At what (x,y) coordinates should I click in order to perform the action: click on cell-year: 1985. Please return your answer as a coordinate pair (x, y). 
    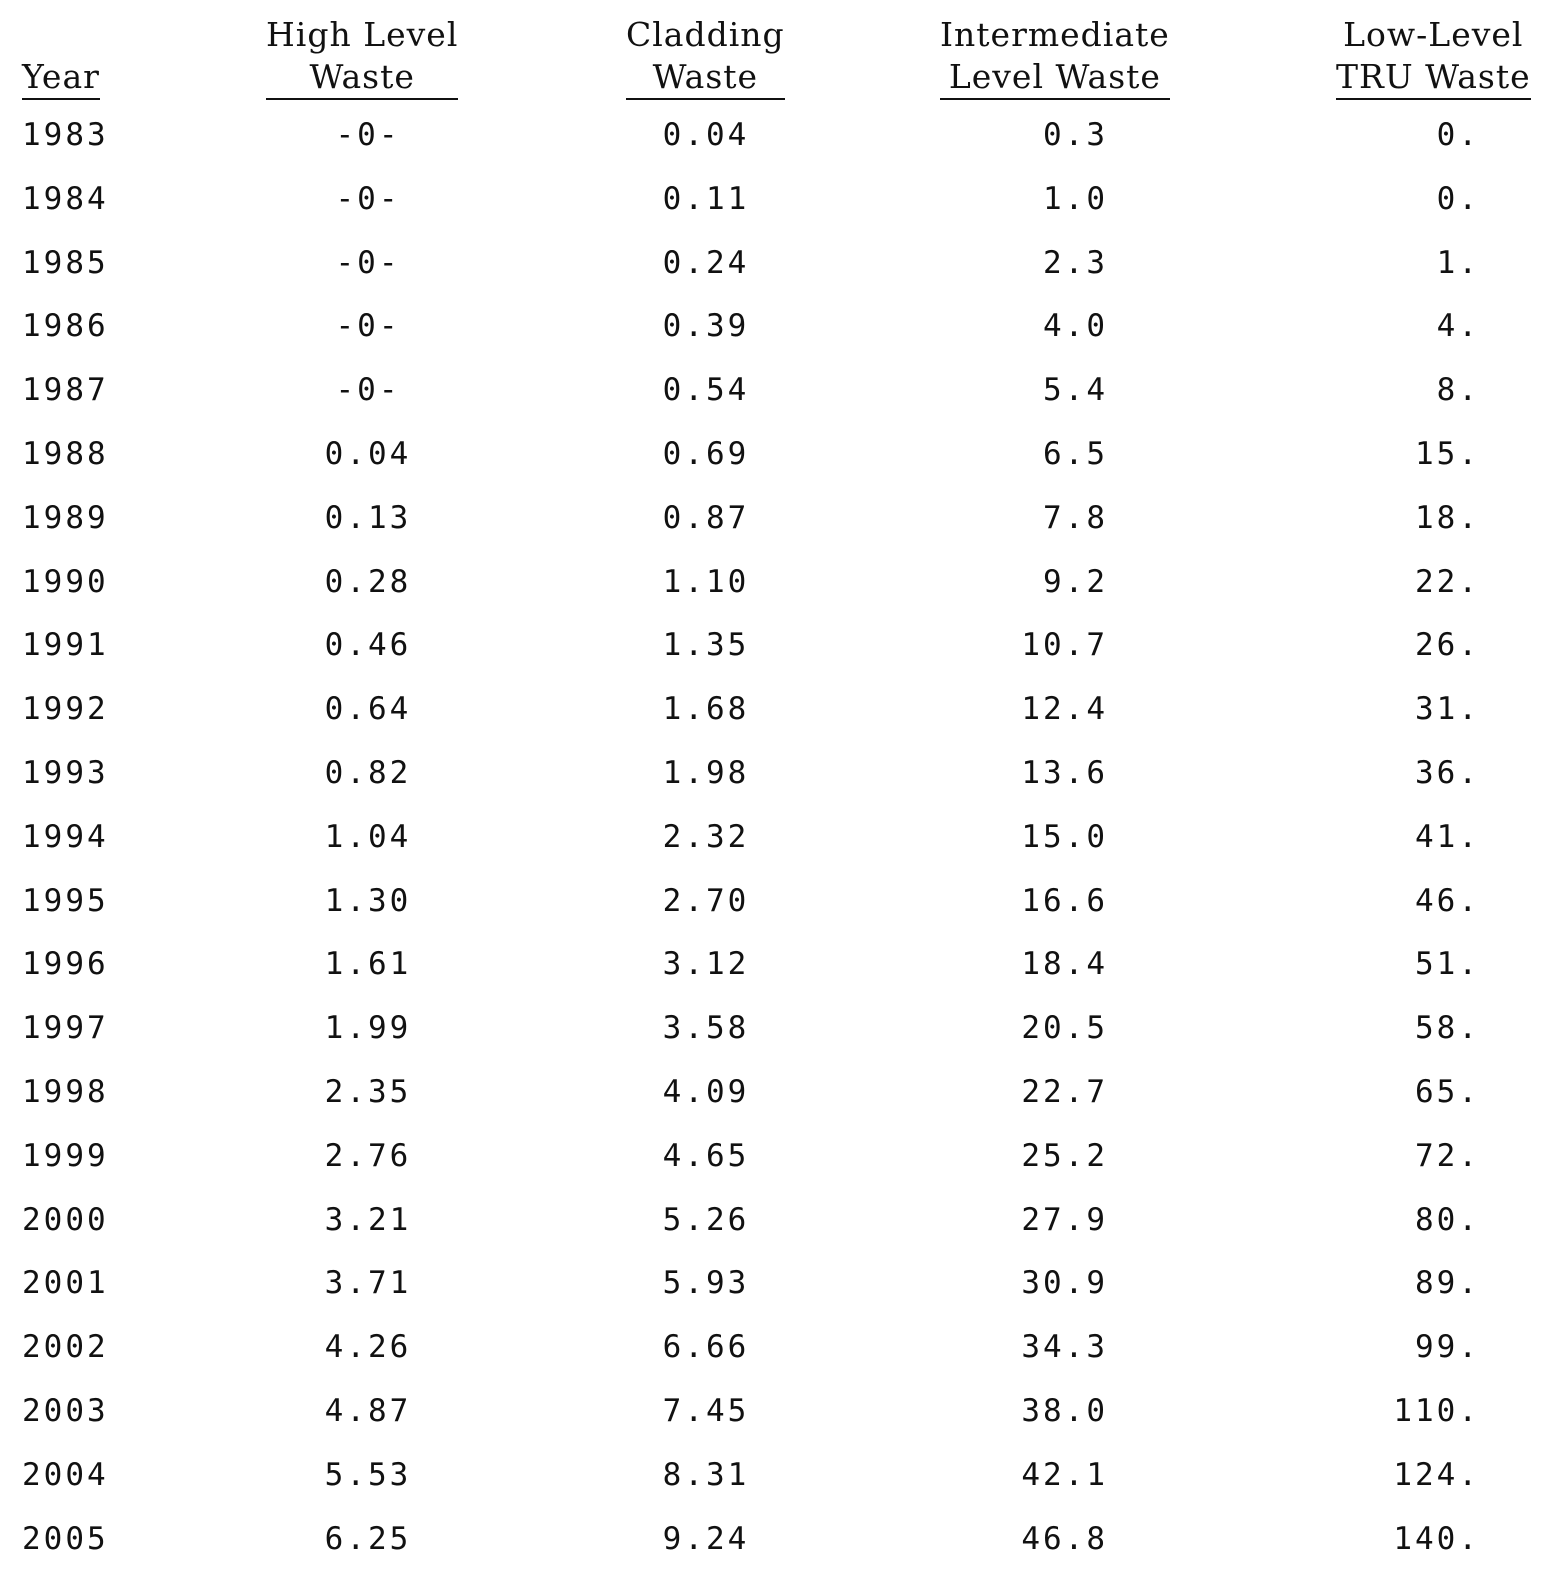
    Looking at the image, I should click on (65, 262).